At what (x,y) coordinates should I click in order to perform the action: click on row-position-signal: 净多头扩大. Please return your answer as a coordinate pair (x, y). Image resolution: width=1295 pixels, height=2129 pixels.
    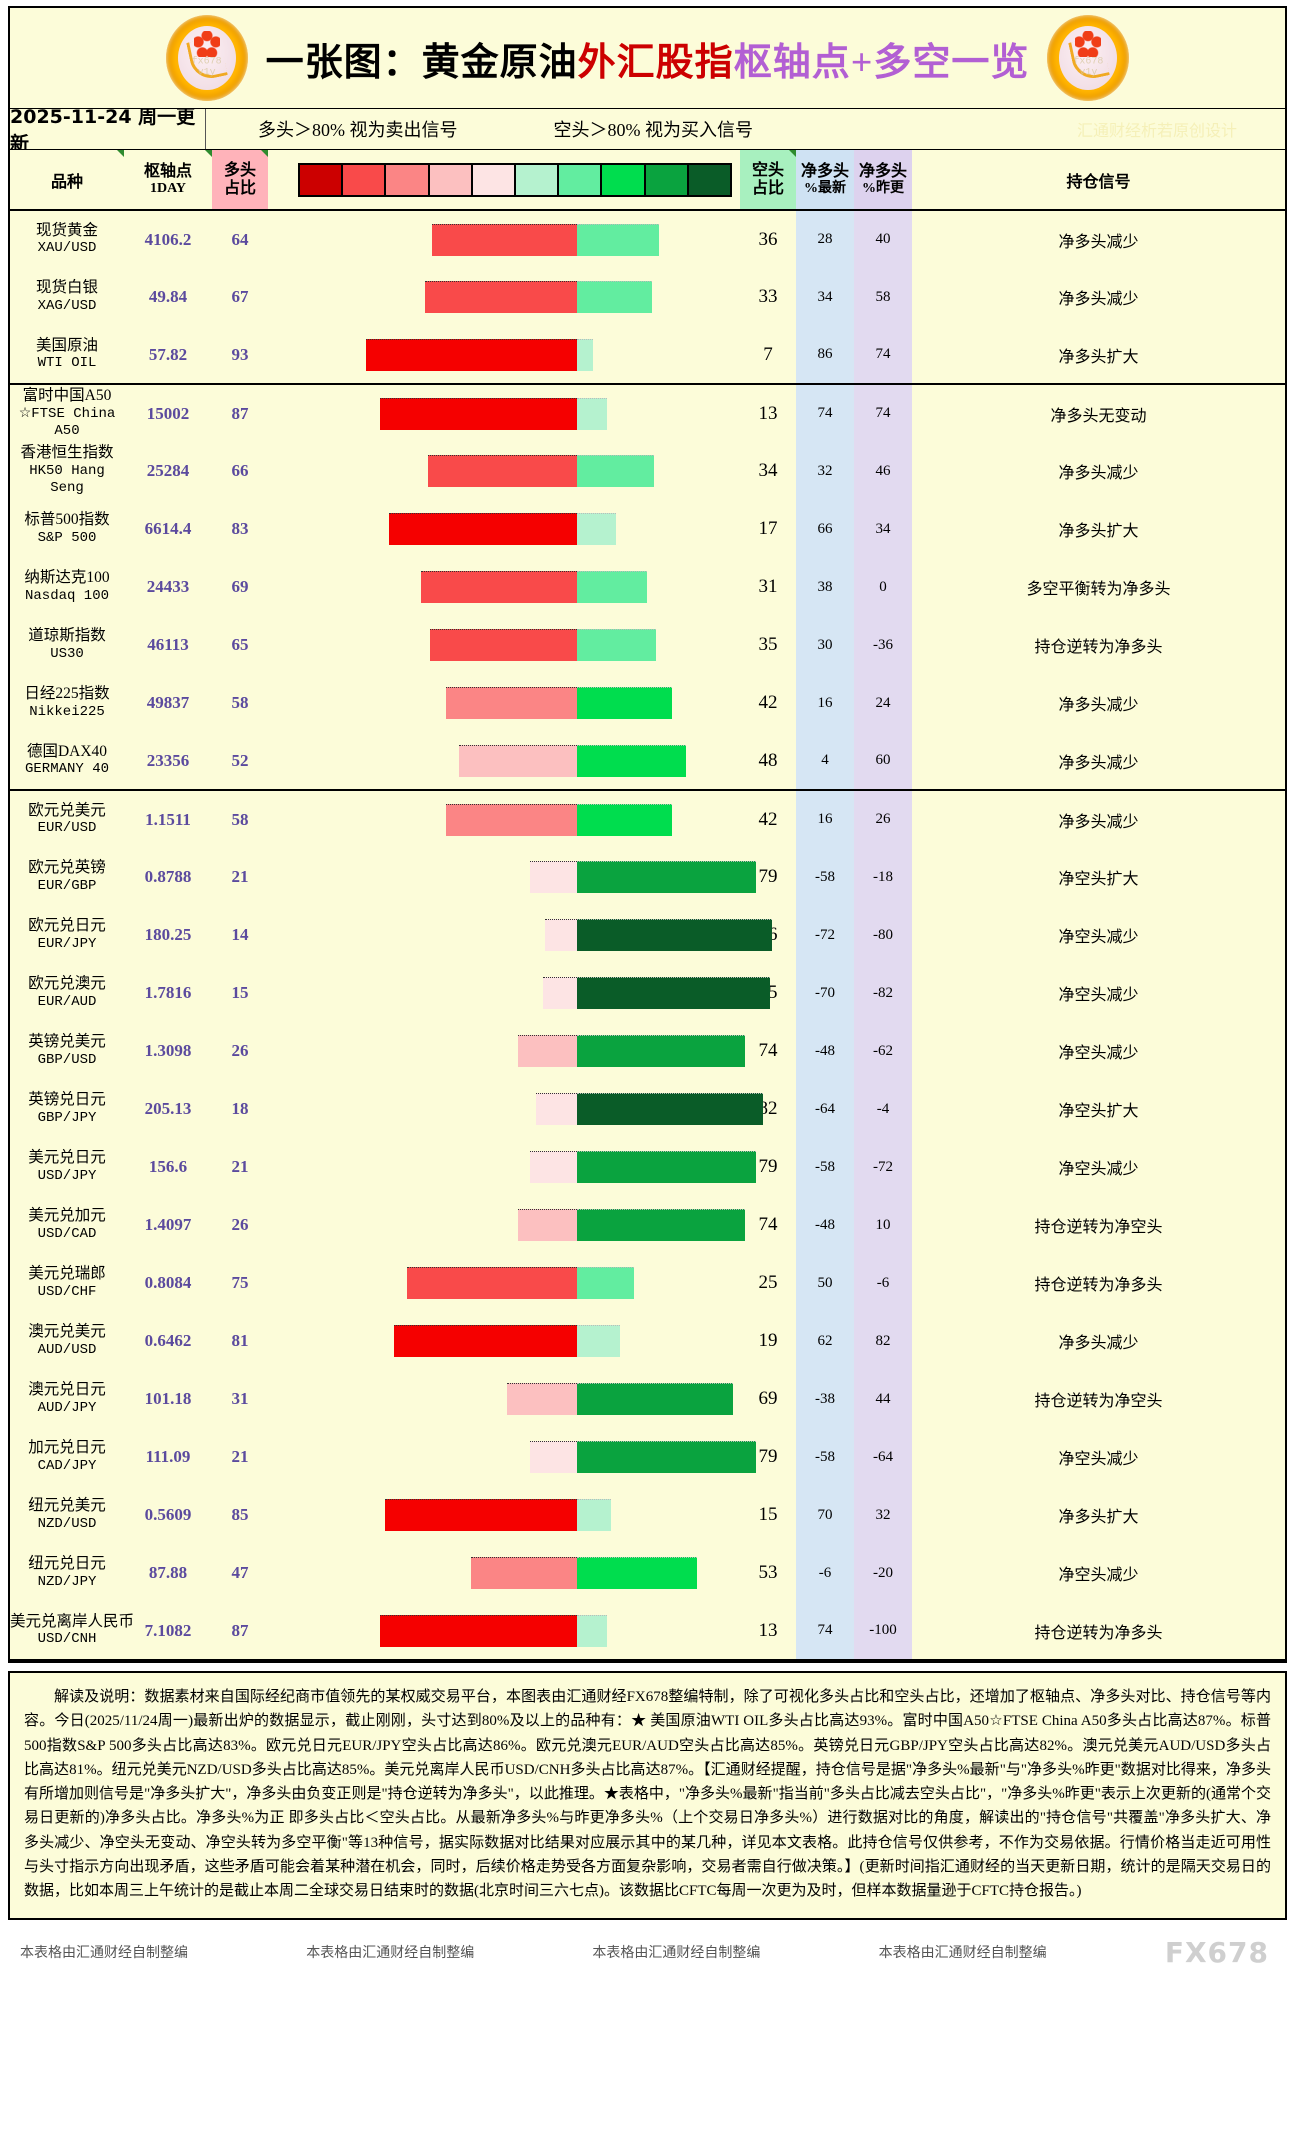
    Looking at the image, I should click on (1098, 529).